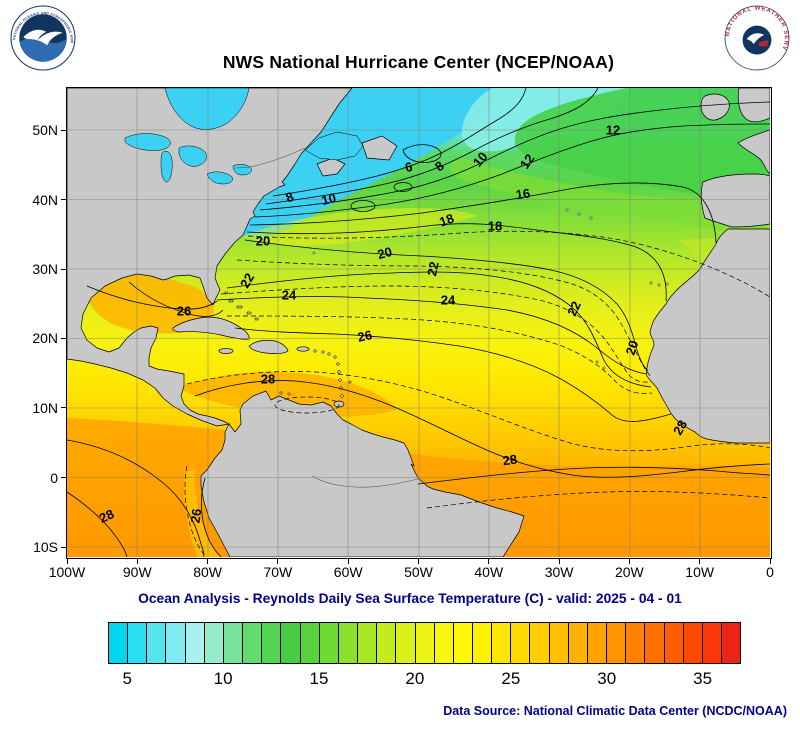 The height and width of the screenshot is (737, 800). What do you see at coordinates (289, 196) in the screenshot?
I see `contour-label: 8` at bounding box center [289, 196].